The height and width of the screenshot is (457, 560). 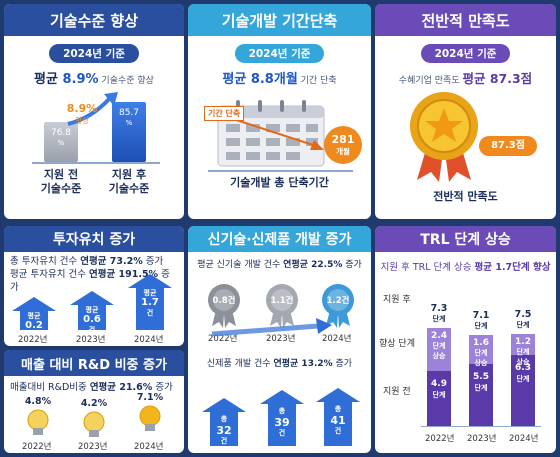 I want to click on trl-year: 2022년, so click(x=440, y=439).